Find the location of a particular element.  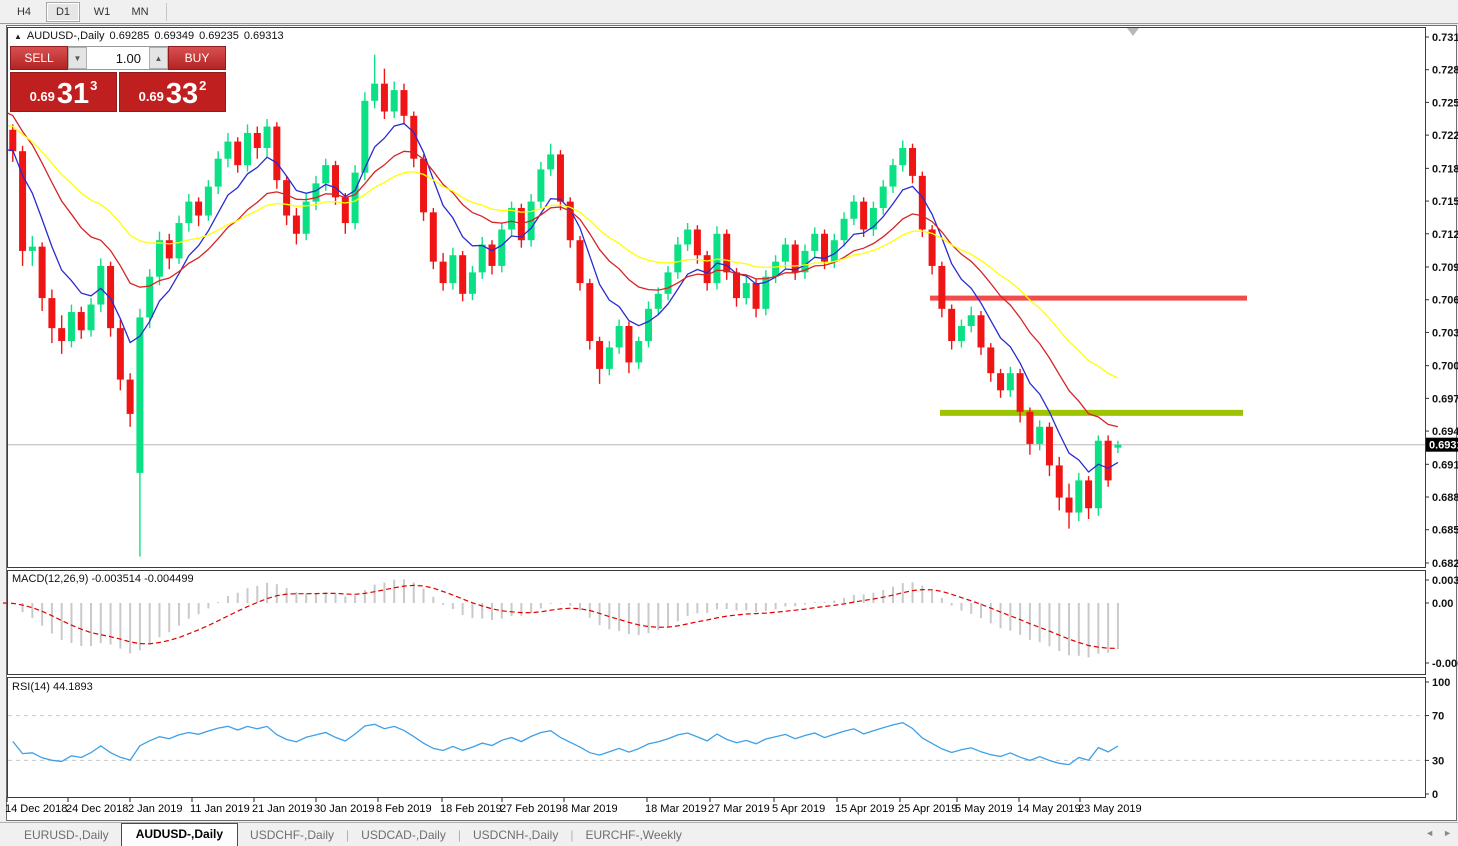

timeframe-toolbar: H4 D1 W1 MN is located at coordinates (729, 12).